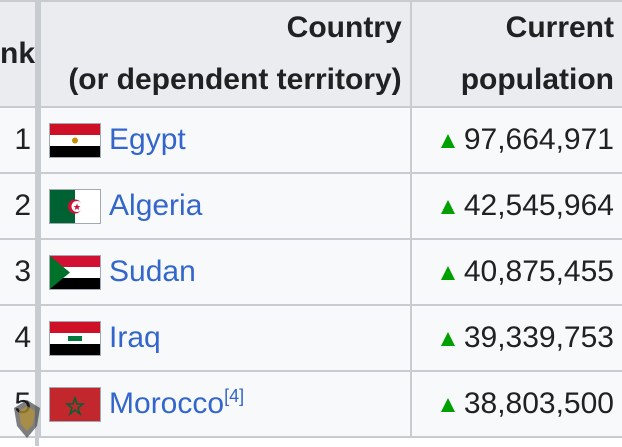 This screenshot has height=447, width=622. What do you see at coordinates (225, 272) in the screenshot?
I see `country-cell: Sudan` at bounding box center [225, 272].